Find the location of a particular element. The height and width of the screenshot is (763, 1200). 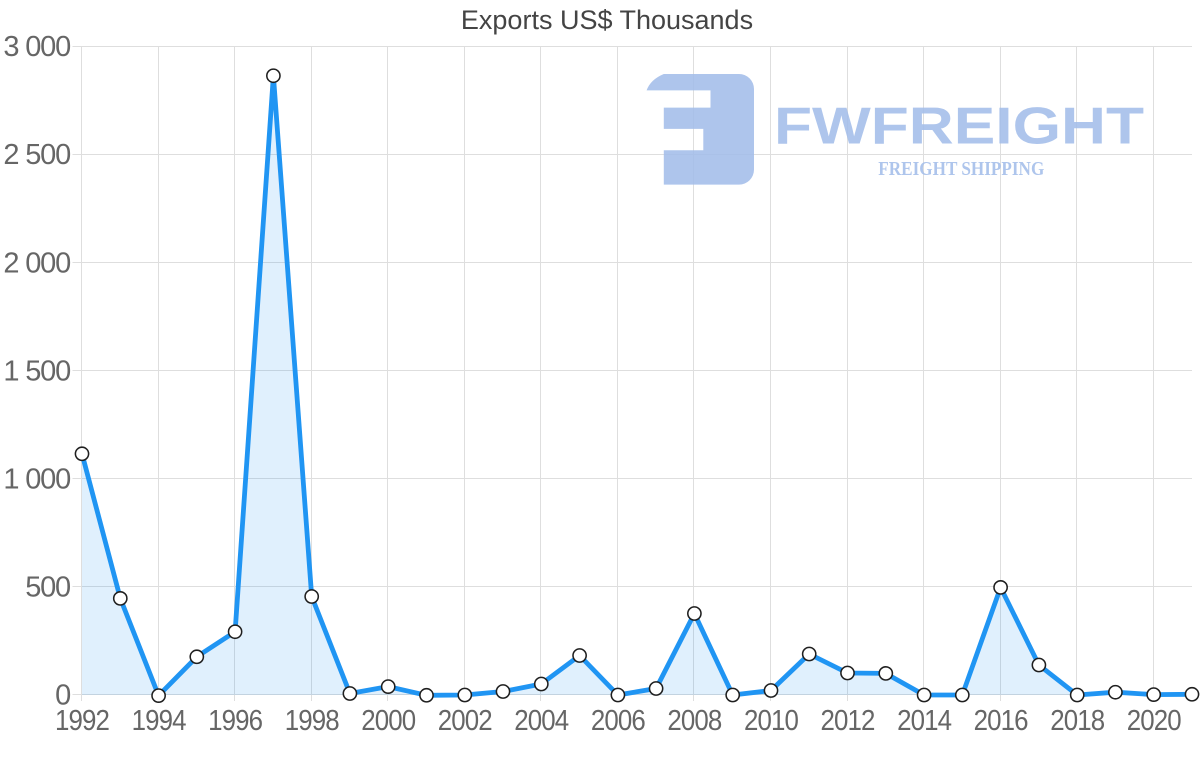

svg-text: 1992 is located at coordinates (82, 721).